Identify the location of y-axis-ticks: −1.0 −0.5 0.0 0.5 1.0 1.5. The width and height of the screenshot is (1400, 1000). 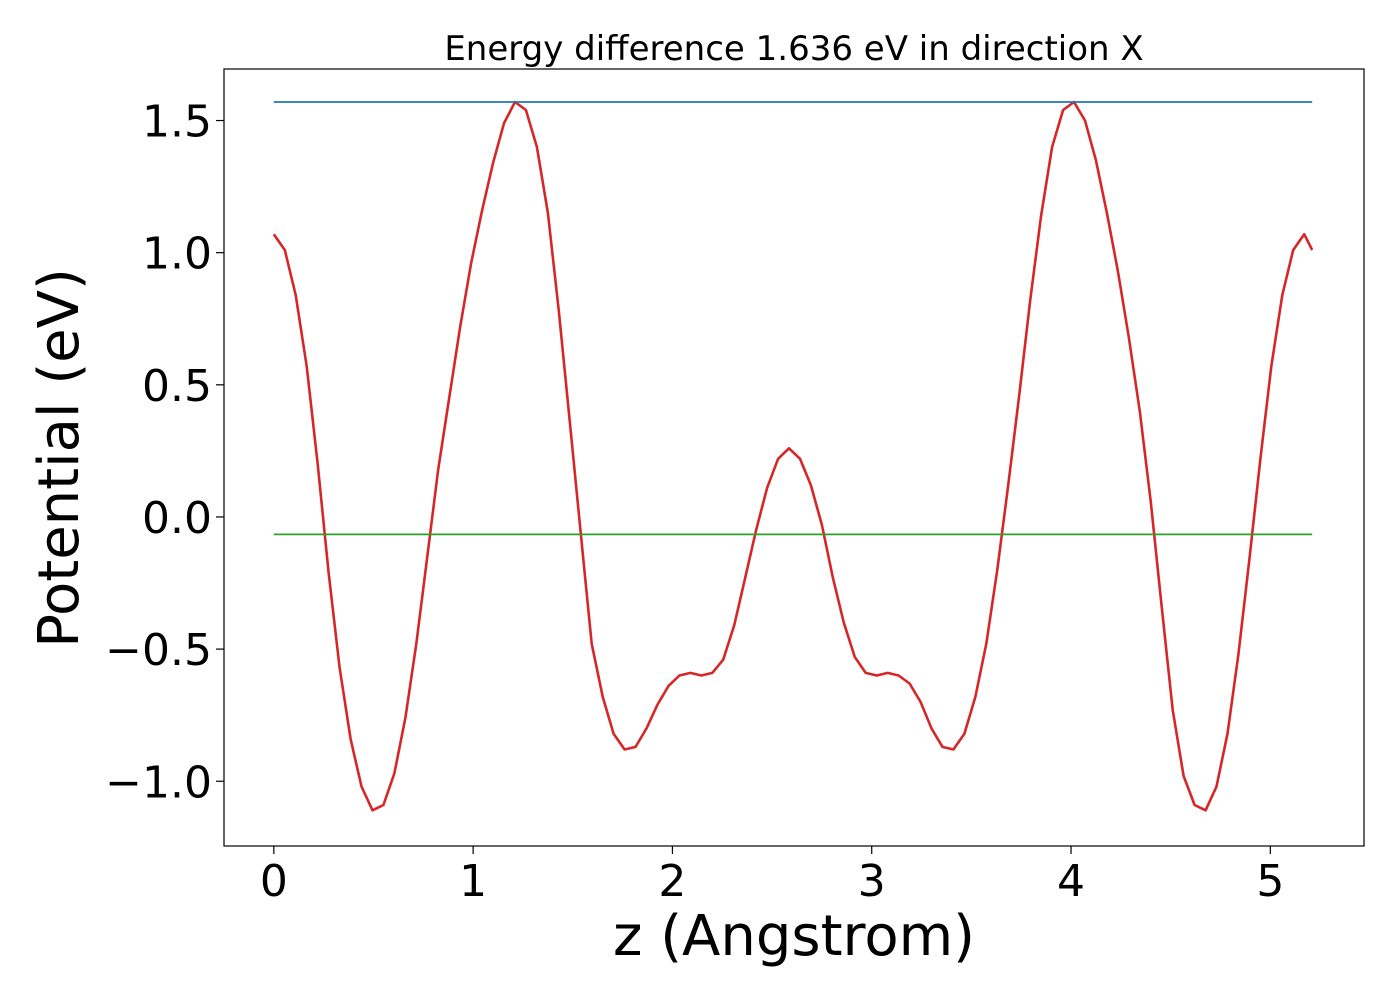
(164, 452).